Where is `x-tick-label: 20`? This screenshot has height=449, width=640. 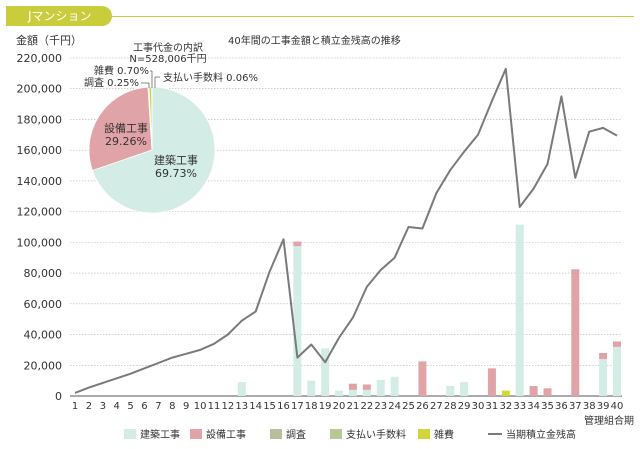
x-tick-label: 20 is located at coordinates (339, 406).